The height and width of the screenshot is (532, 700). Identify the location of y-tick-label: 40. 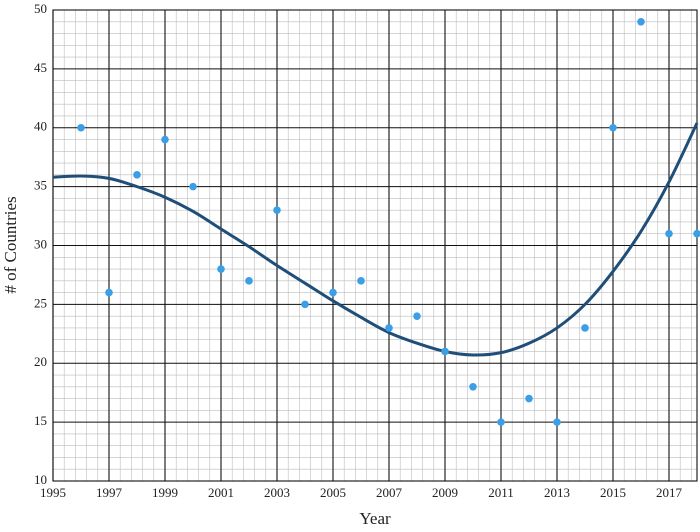
(40, 126).